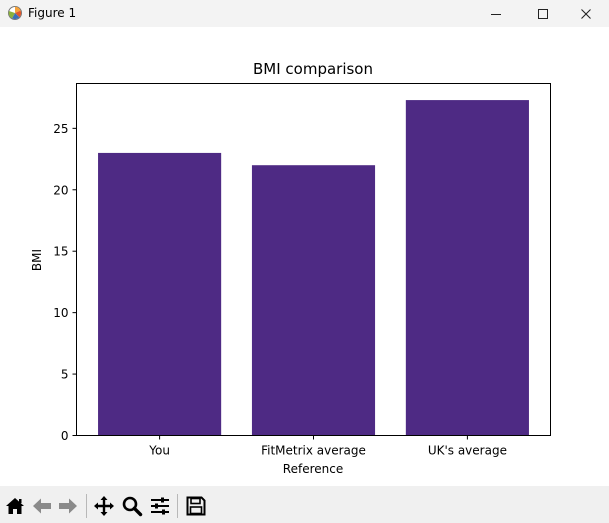 This screenshot has width=609, height=523. I want to click on close-icon, so click(586, 14).